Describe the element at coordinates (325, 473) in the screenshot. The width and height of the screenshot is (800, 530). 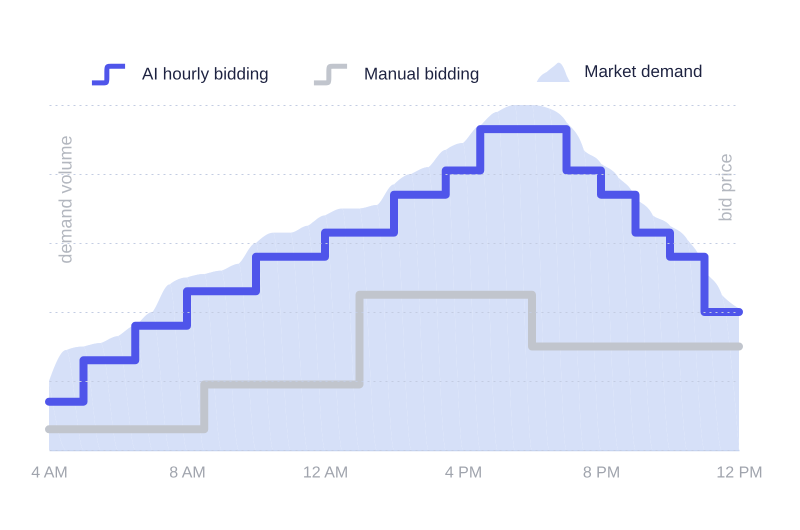
I see `x-tick-label: 12 AM` at that location.